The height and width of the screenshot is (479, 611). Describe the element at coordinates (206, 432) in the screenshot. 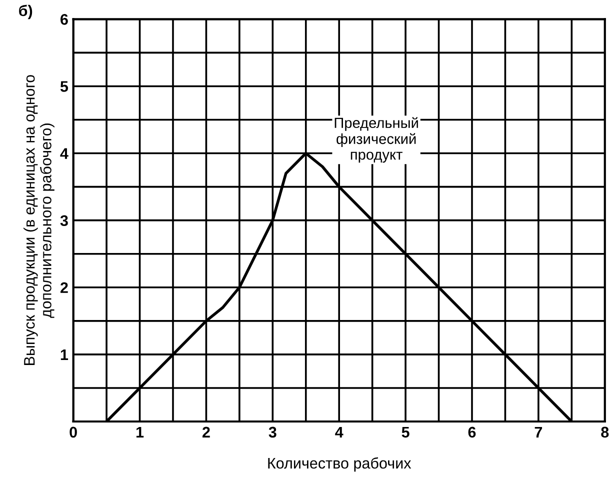

I see `x-tick-label: 2` at that location.